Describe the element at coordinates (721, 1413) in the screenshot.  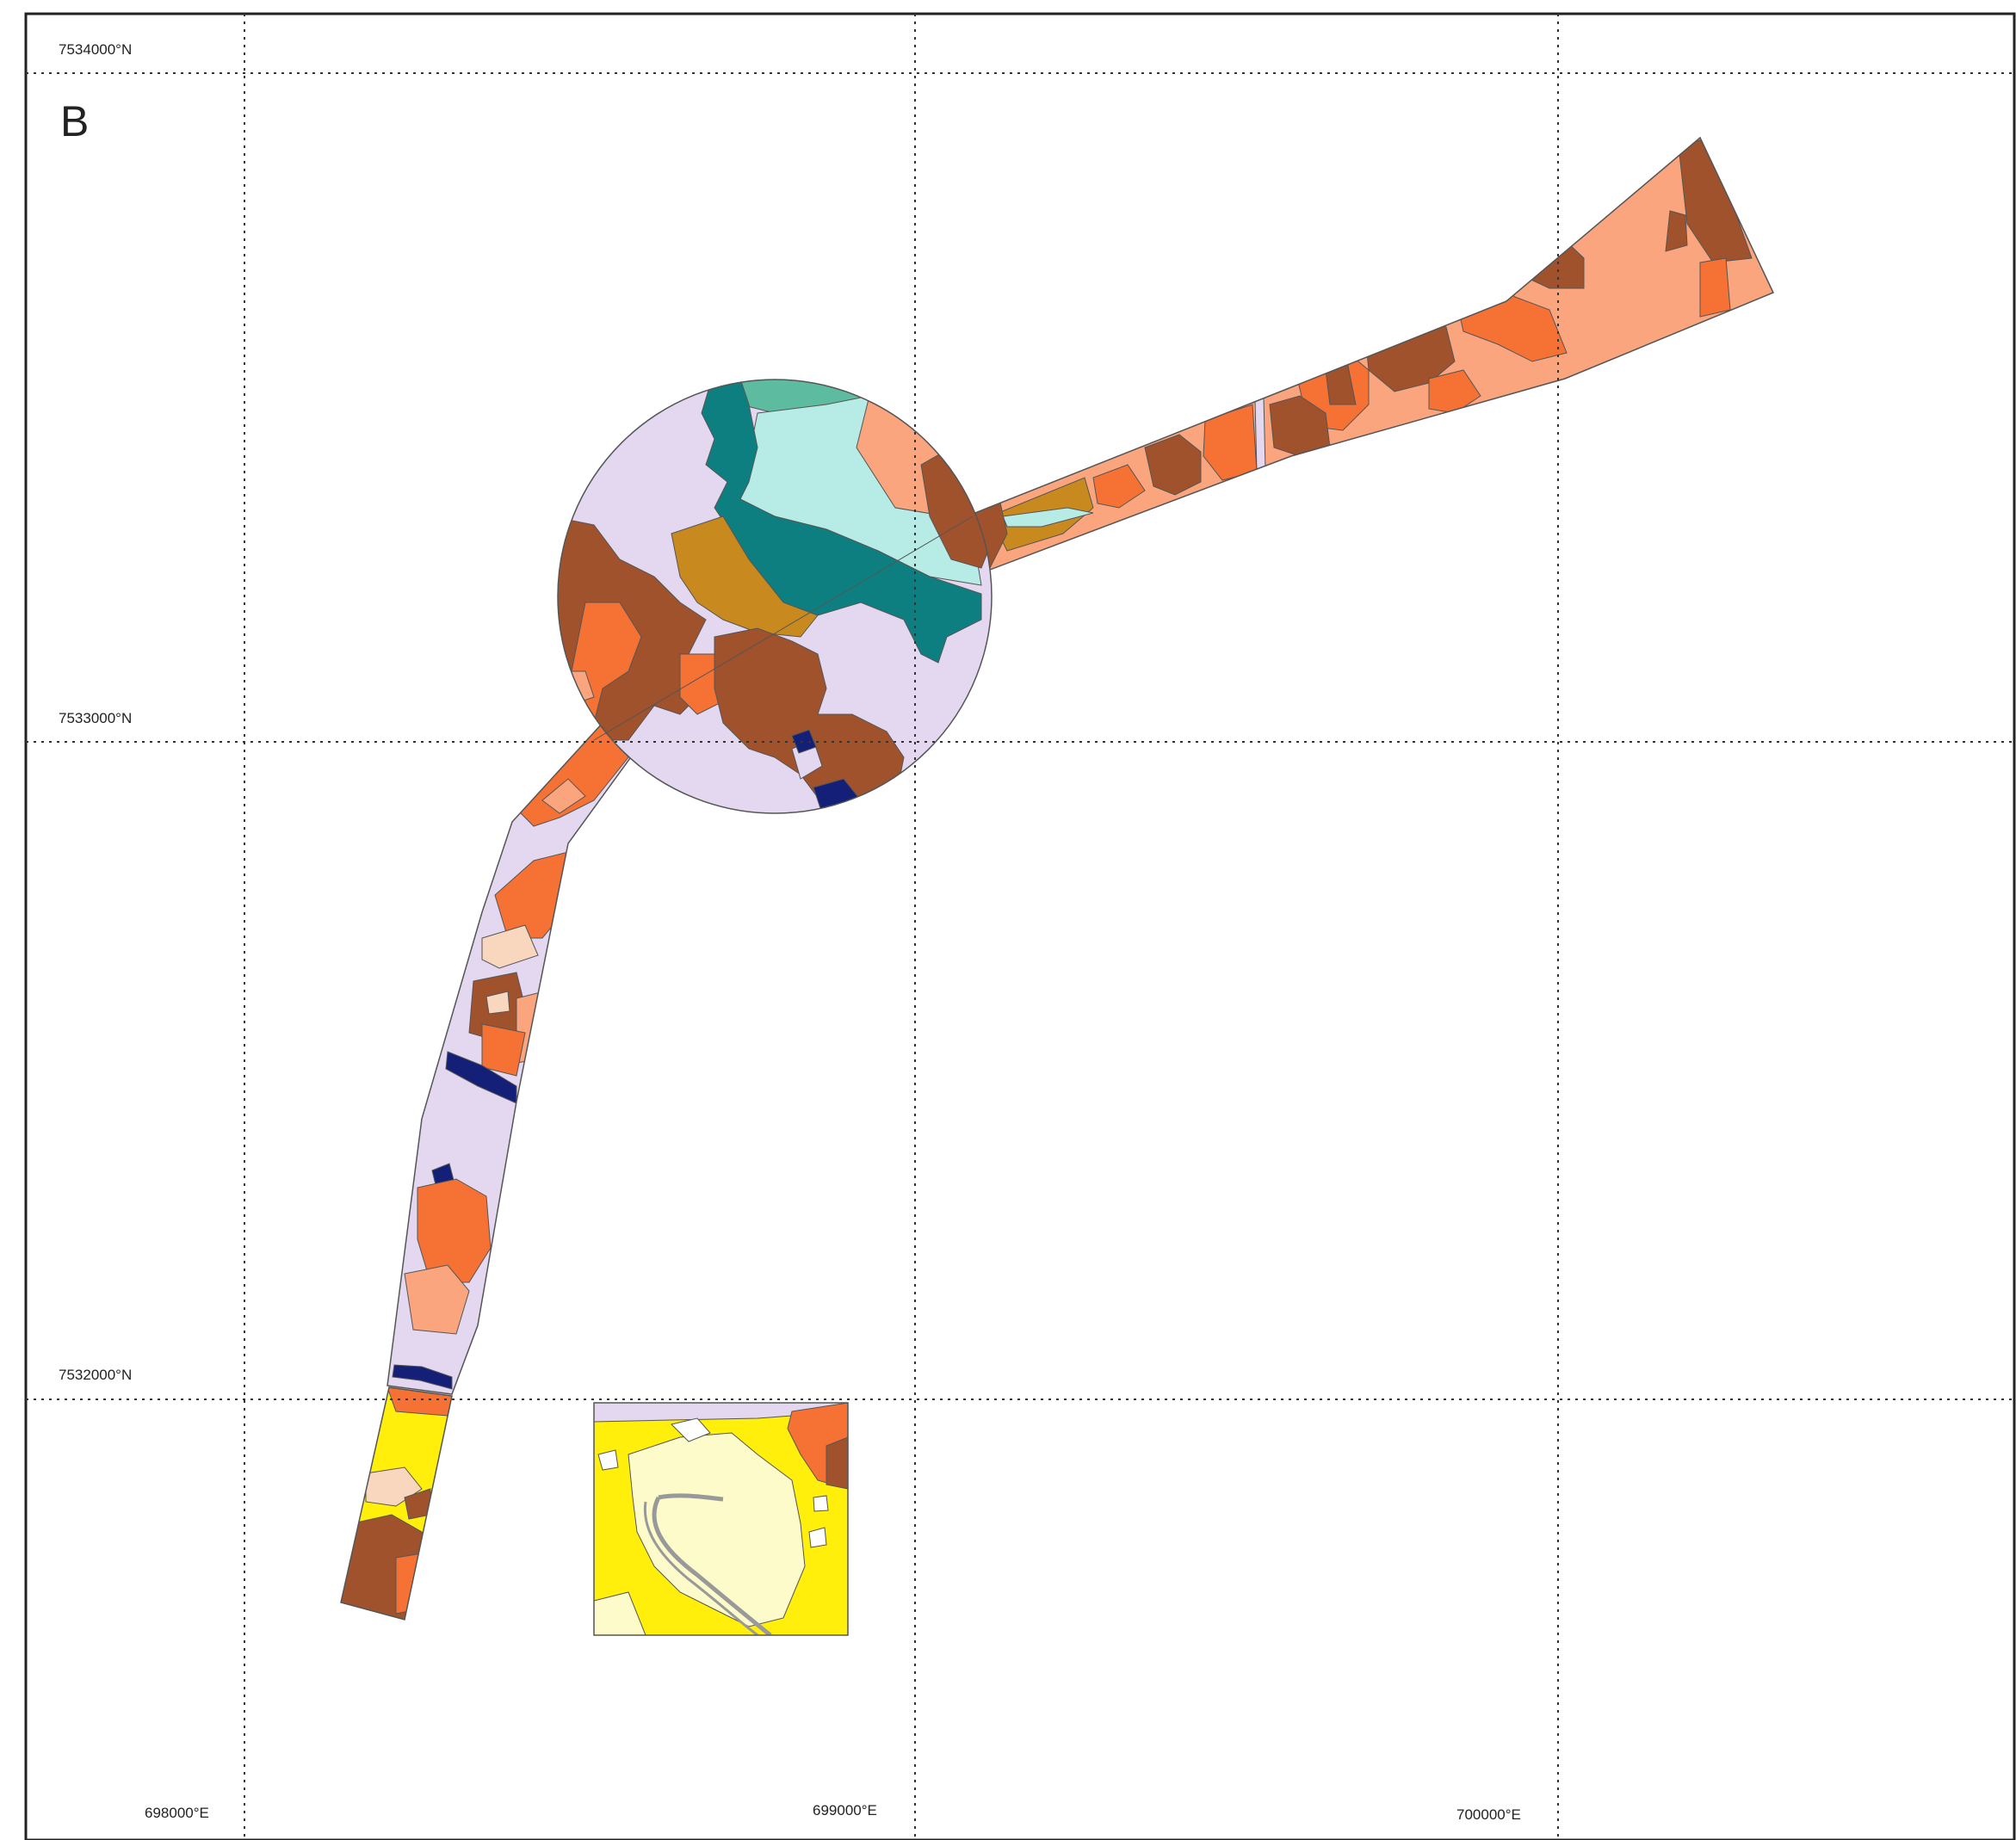
I see `inset-lilac-strip` at that location.